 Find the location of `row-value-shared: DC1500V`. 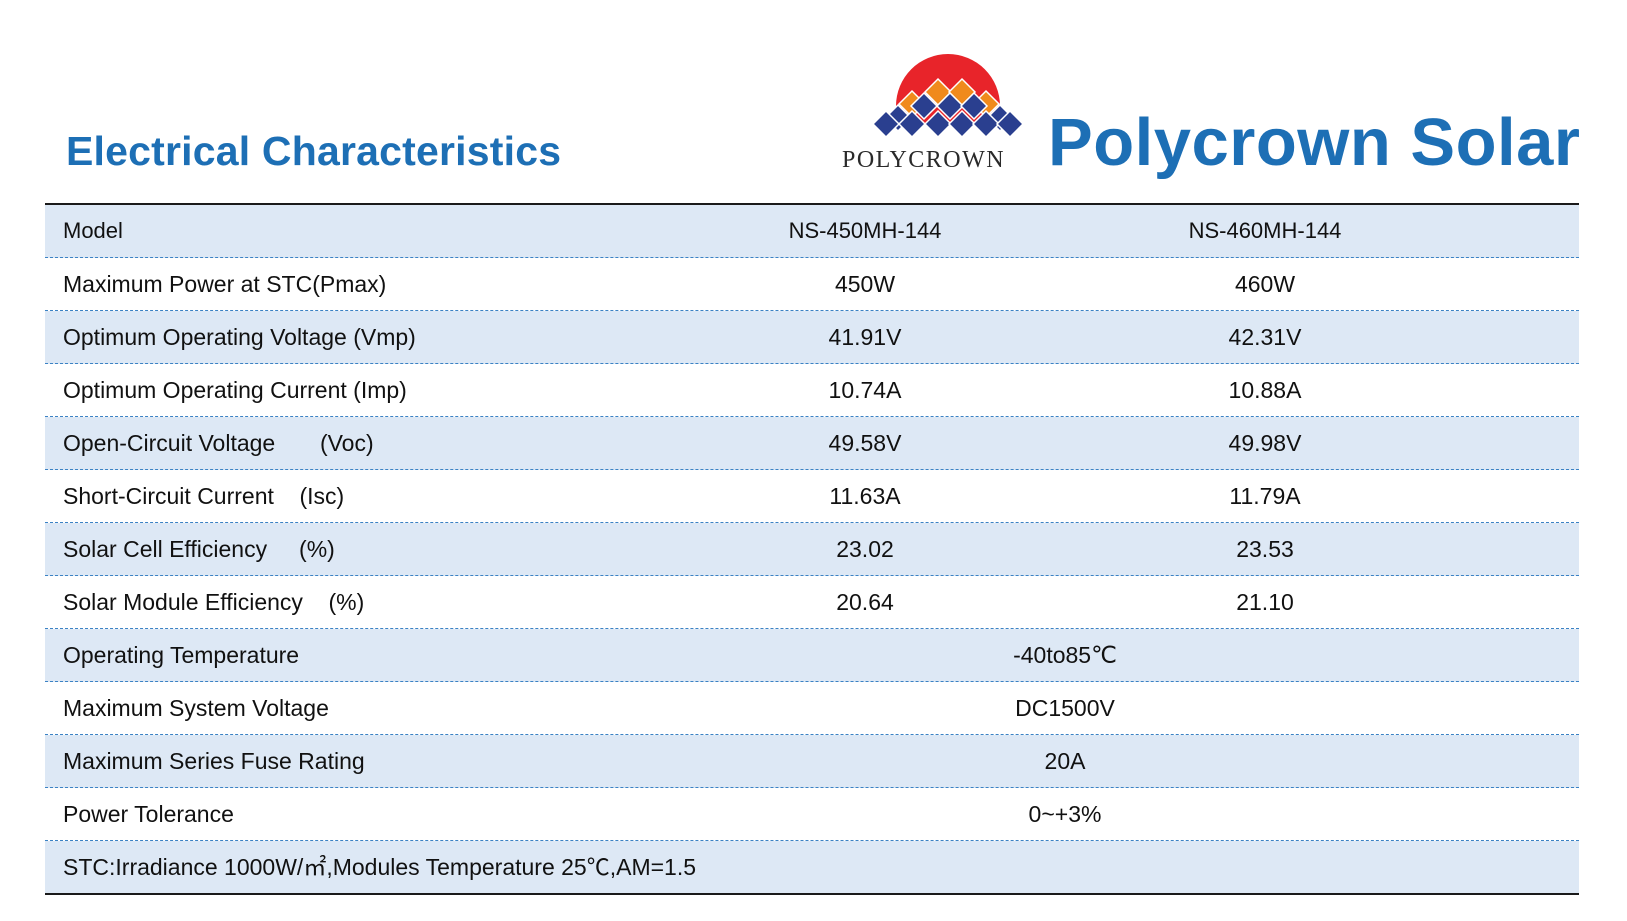

row-value-shared: DC1500V is located at coordinates (1065, 708).